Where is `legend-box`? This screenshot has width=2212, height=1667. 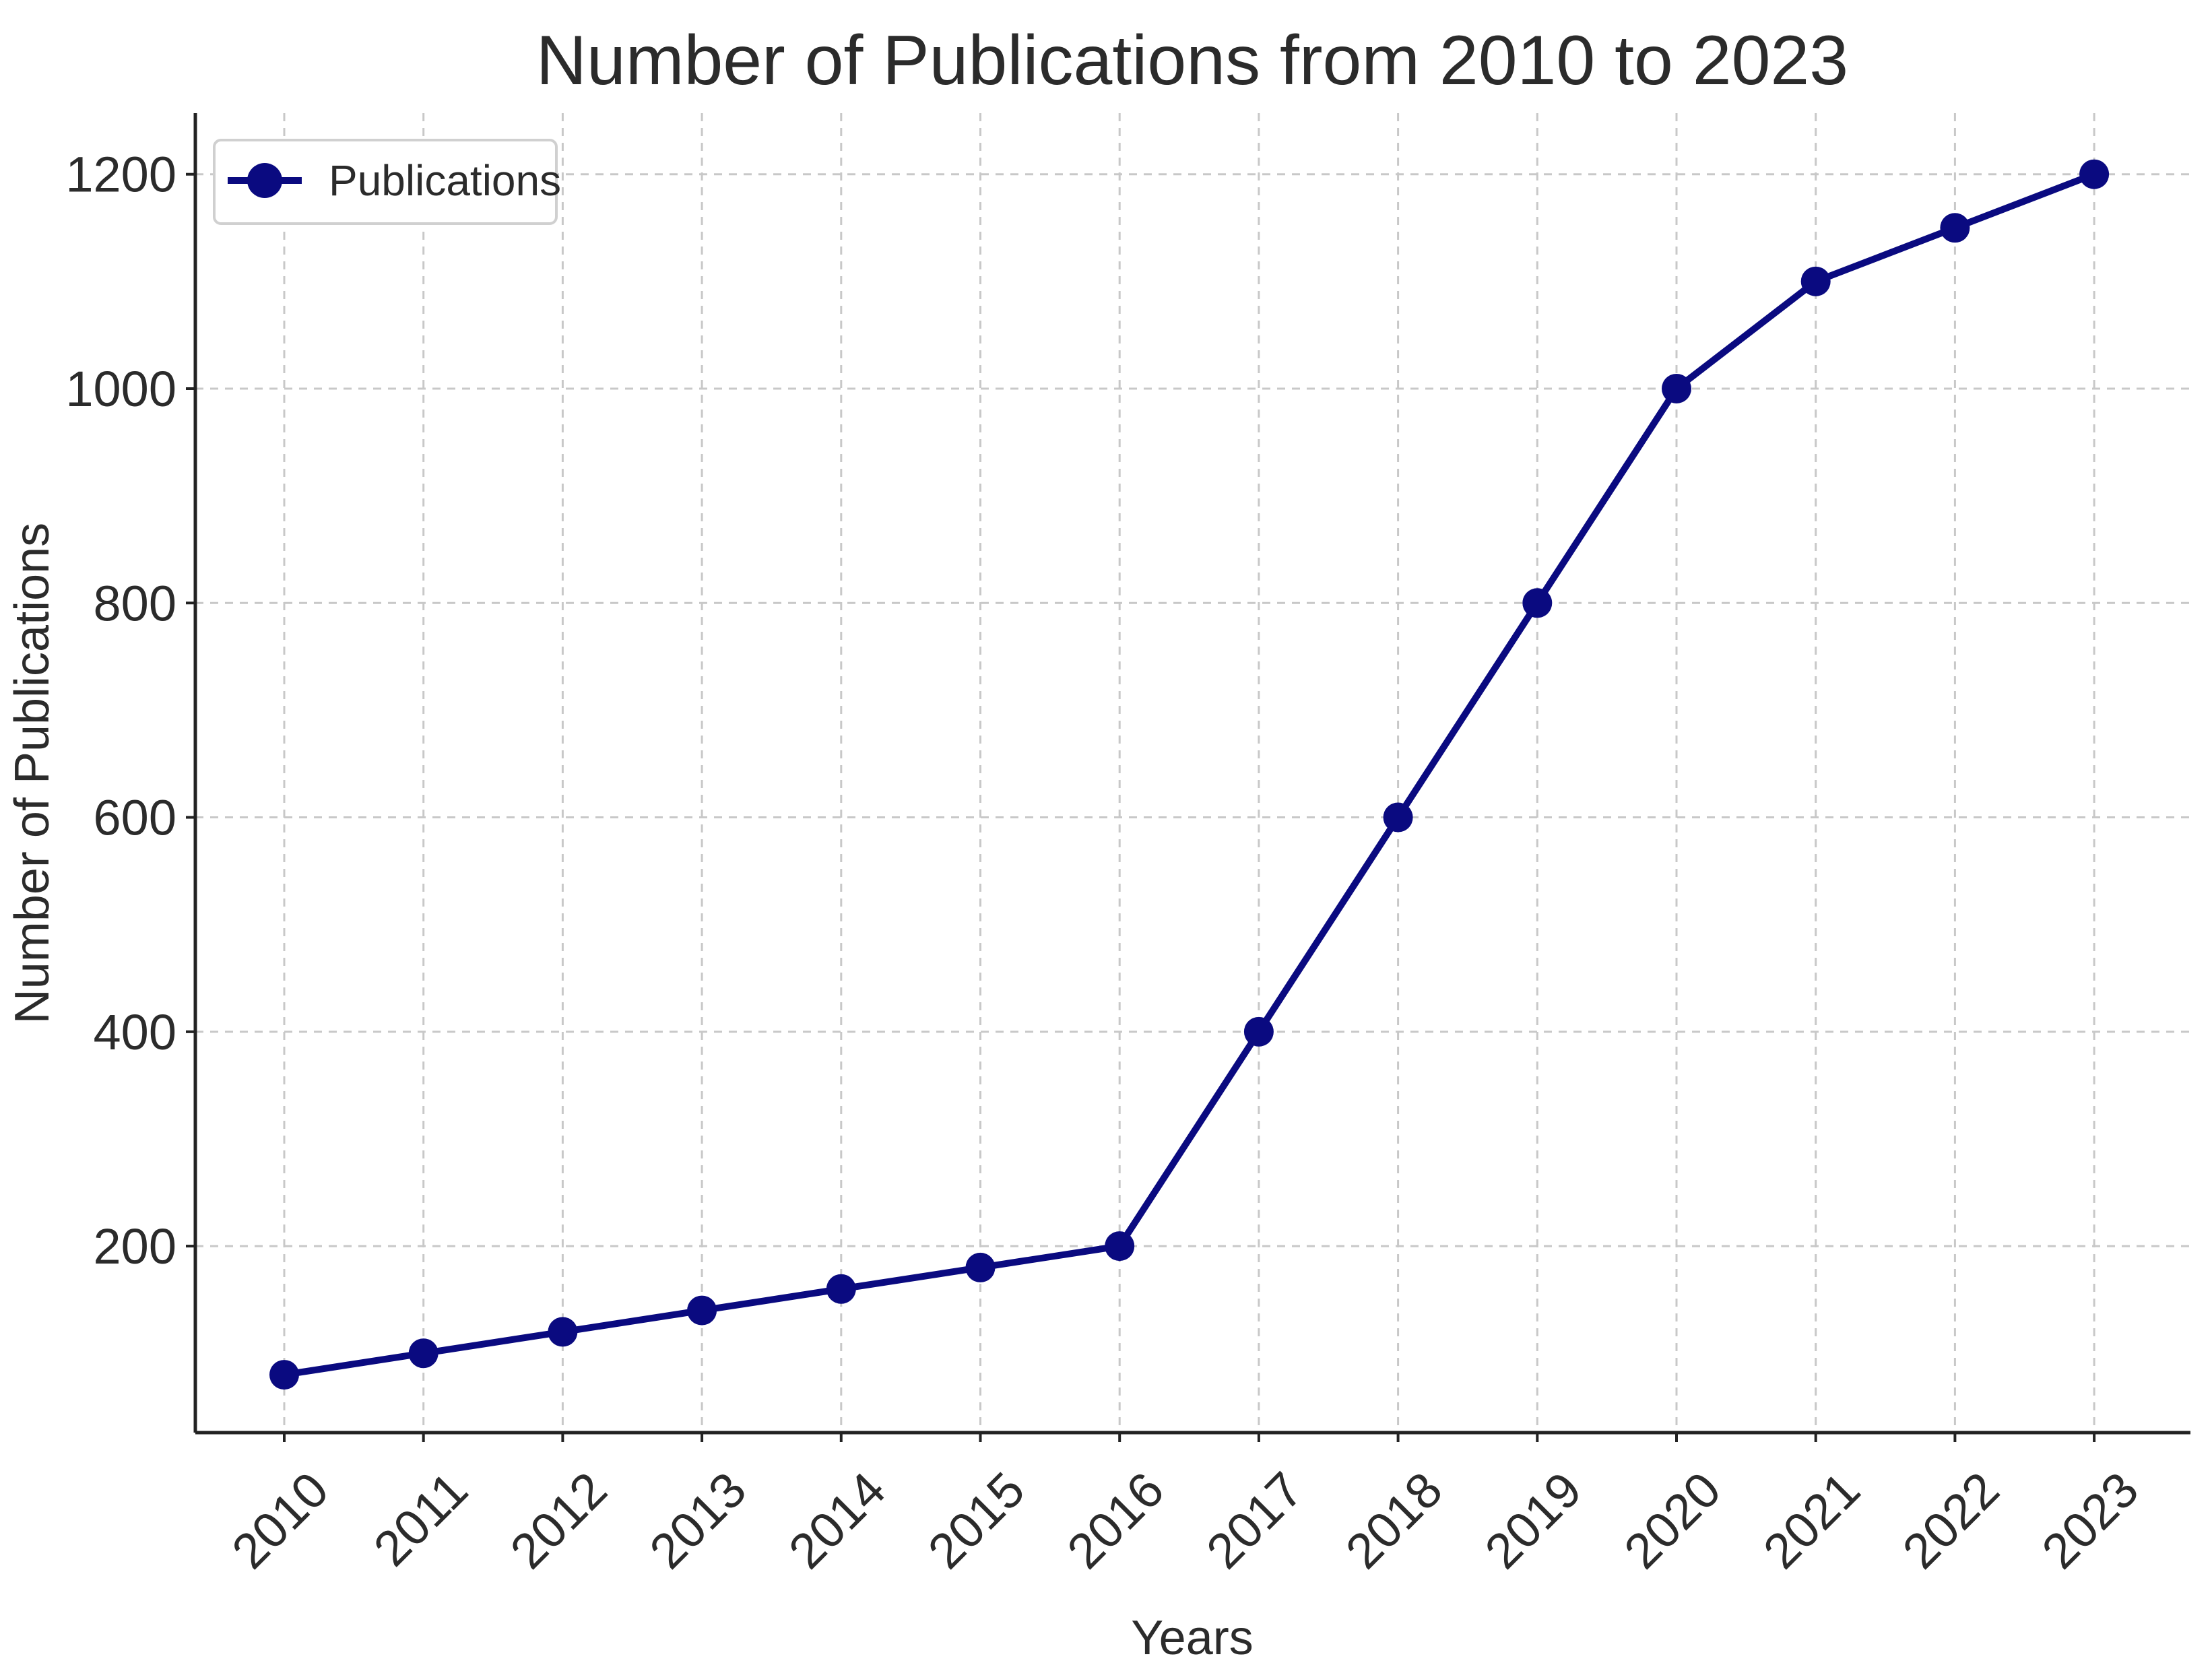
legend-box is located at coordinates (385, 182).